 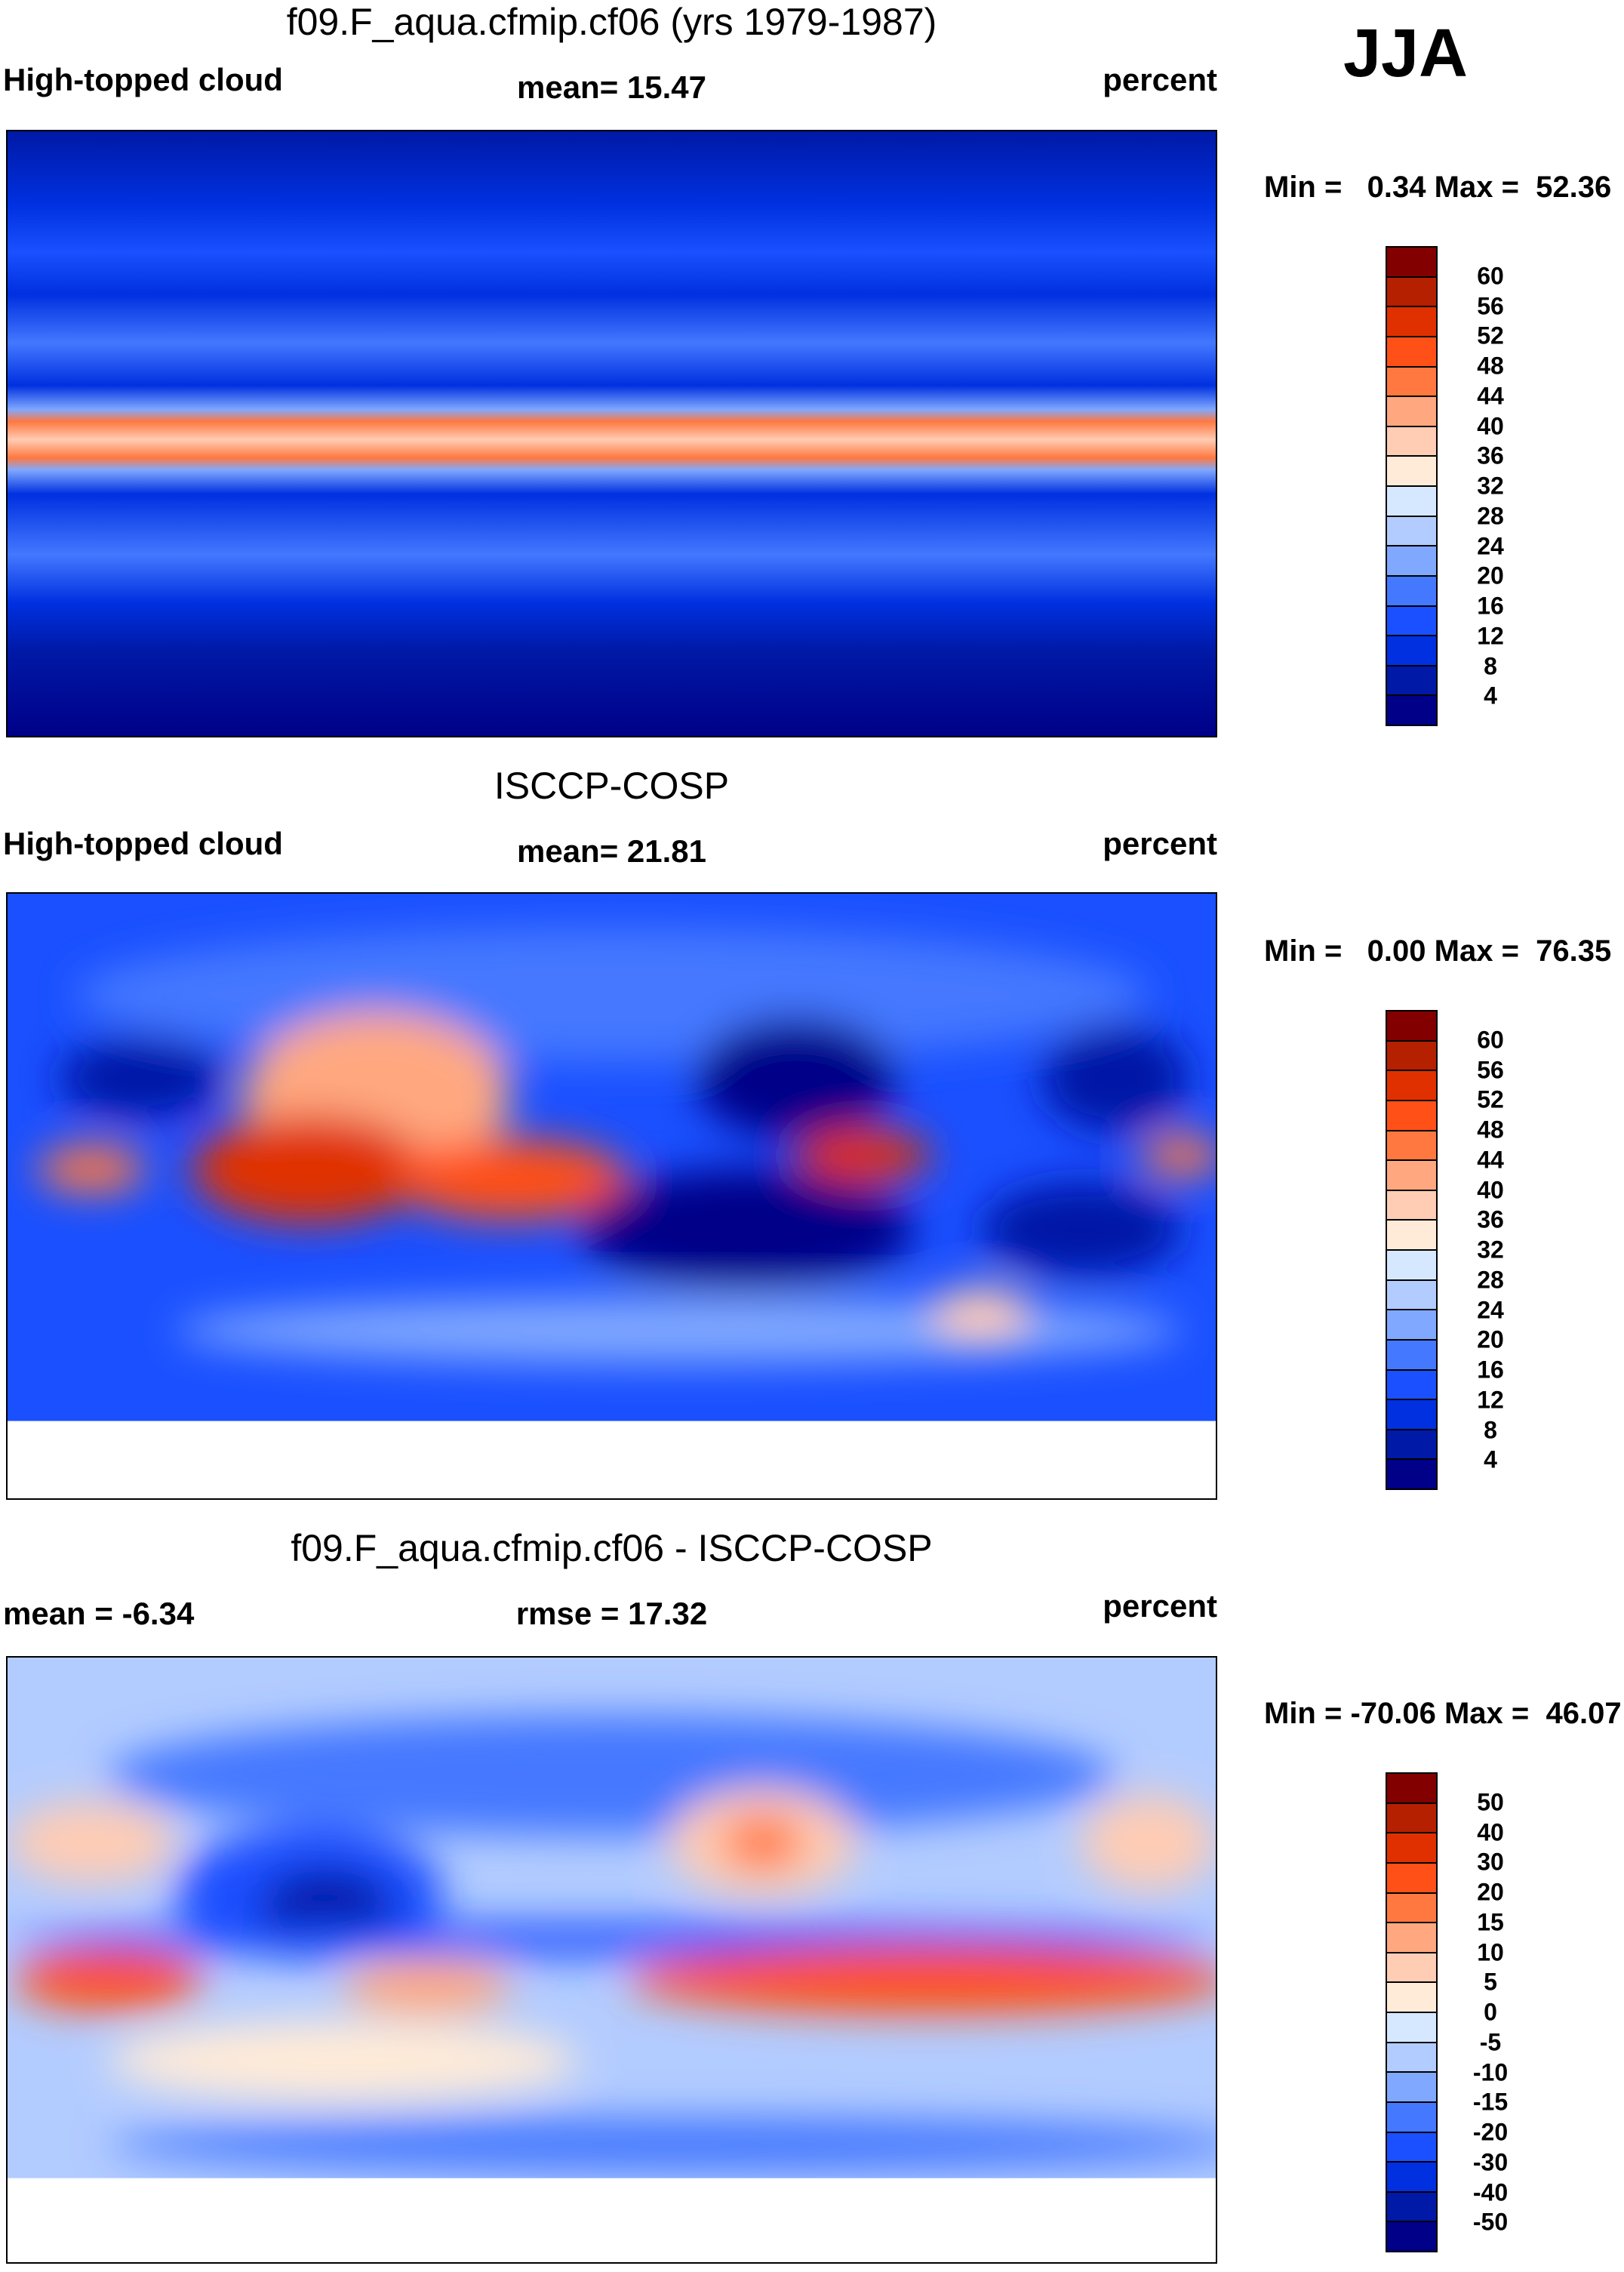 What do you see at coordinates (99, 1613) in the screenshot?
I see `mean-label: mean = -6.34` at bounding box center [99, 1613].